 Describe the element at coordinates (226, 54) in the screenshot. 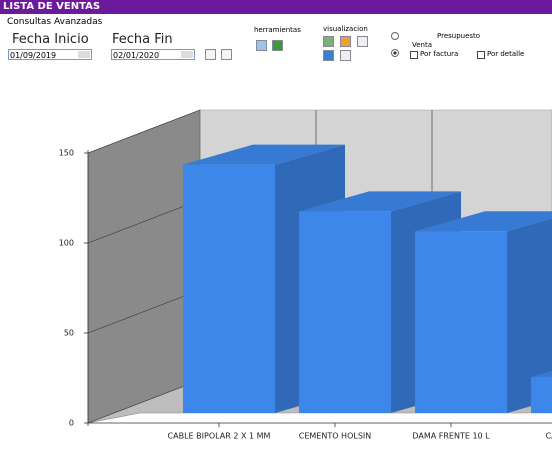

I see `grid-button` at that location.